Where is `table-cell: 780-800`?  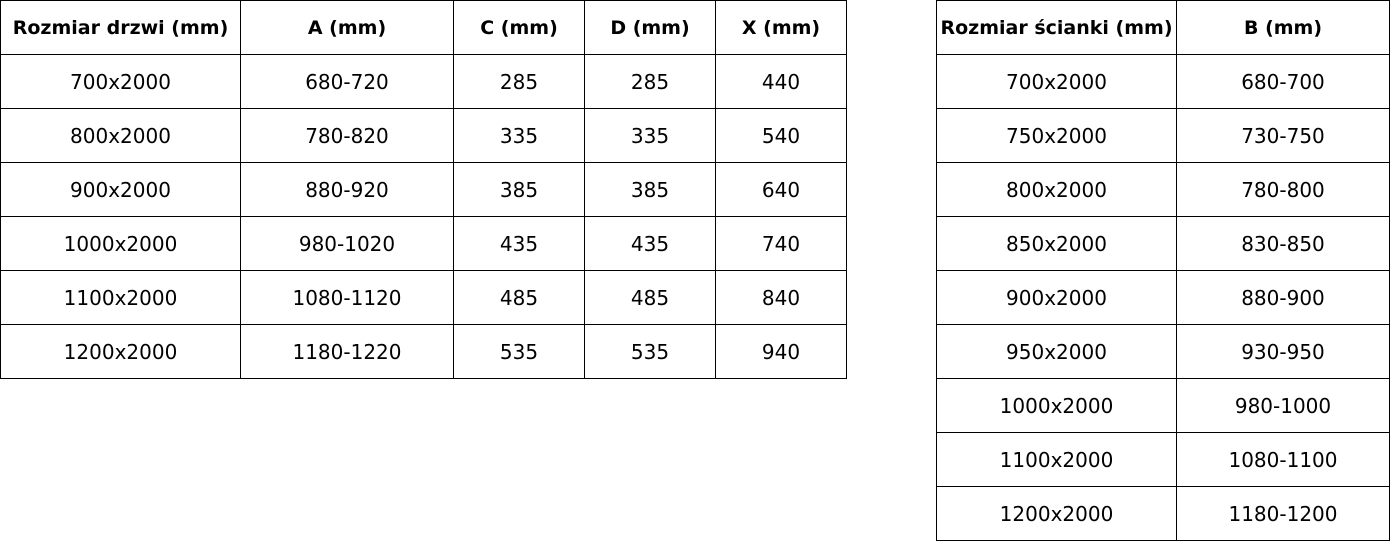 table-cell: 780-800 is located at coordinates (1283, 189).